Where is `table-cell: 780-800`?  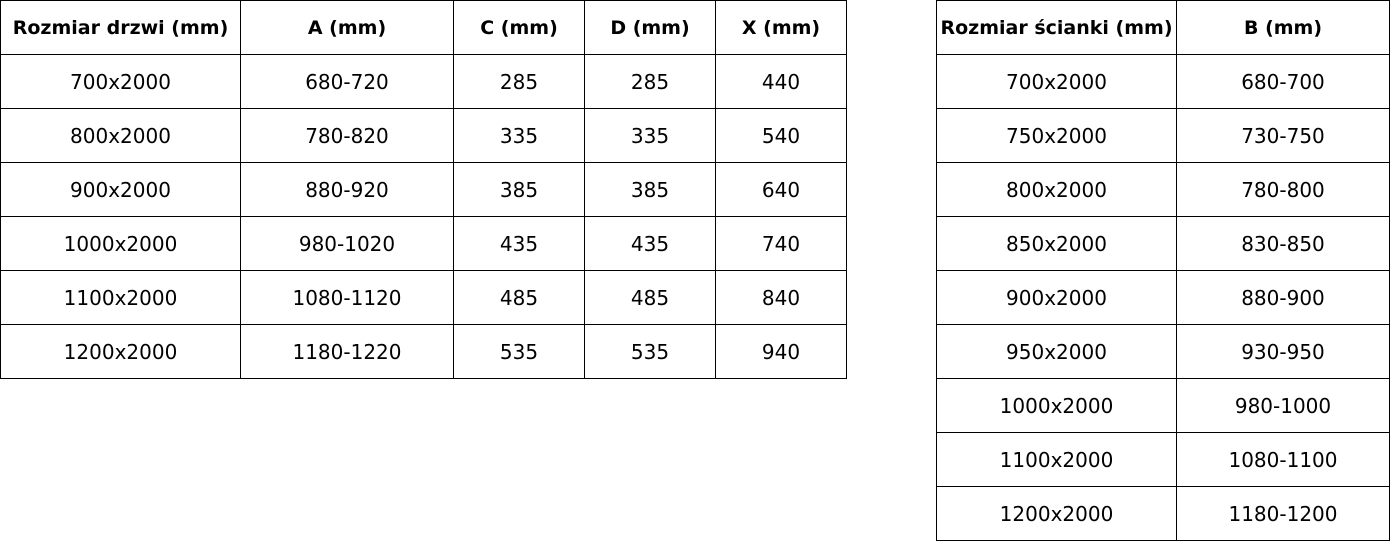 table-cell: 780-800 is located at coordinates (1283, 189).